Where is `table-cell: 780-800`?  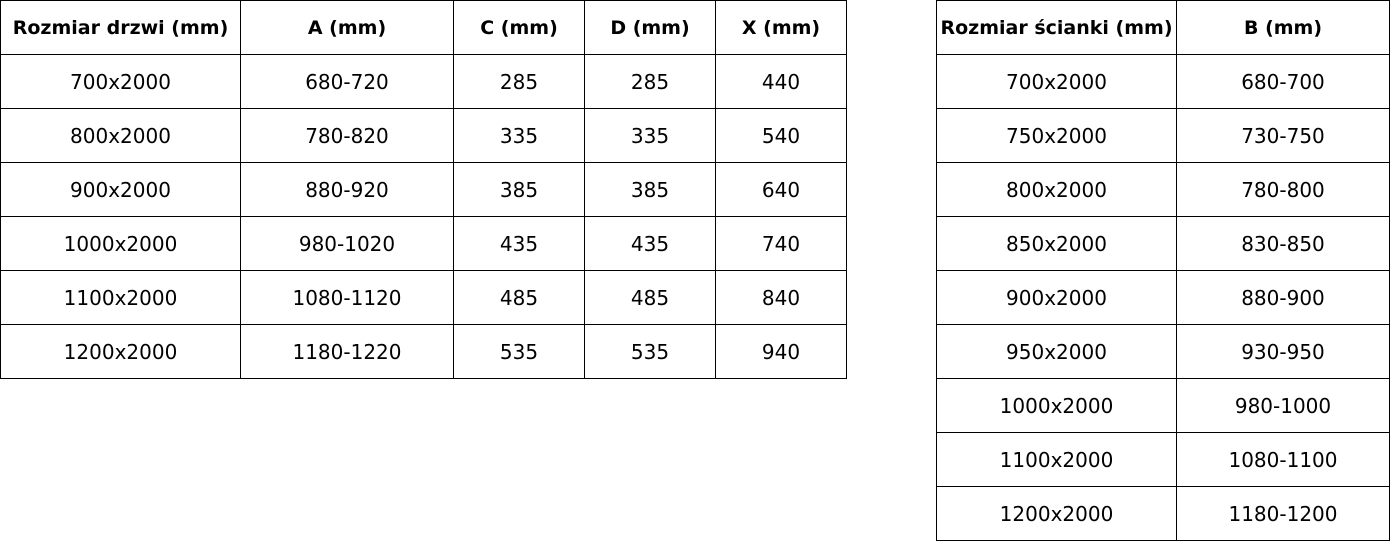 table-cell: 780-800 is located at coordinates (1283, 189).